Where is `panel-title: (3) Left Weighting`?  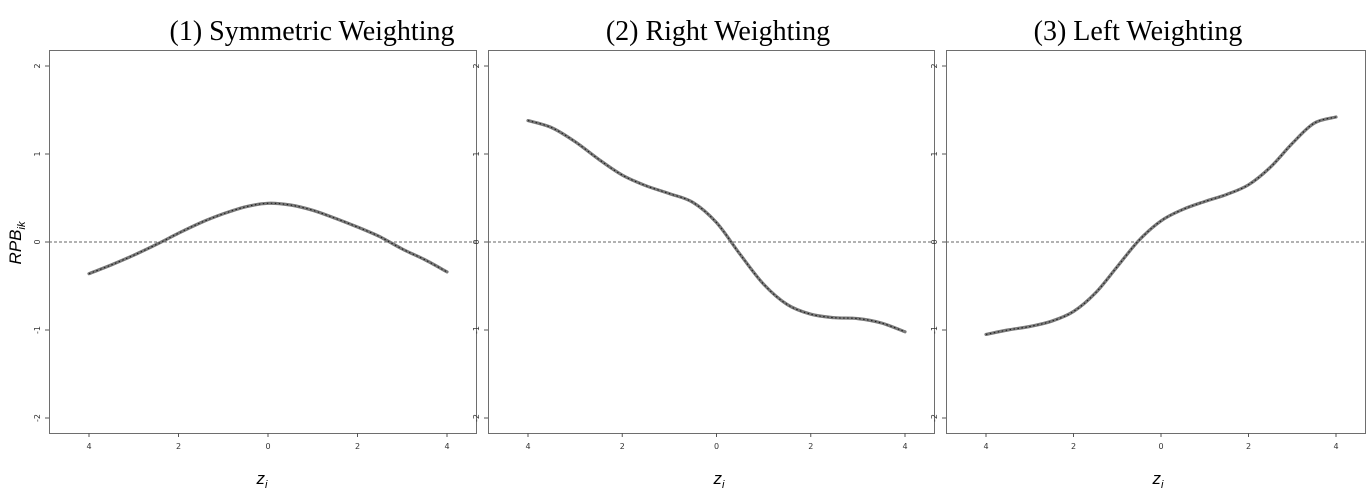
panel-title: (3) Left Weighting is located at coordinates (1138, 31).